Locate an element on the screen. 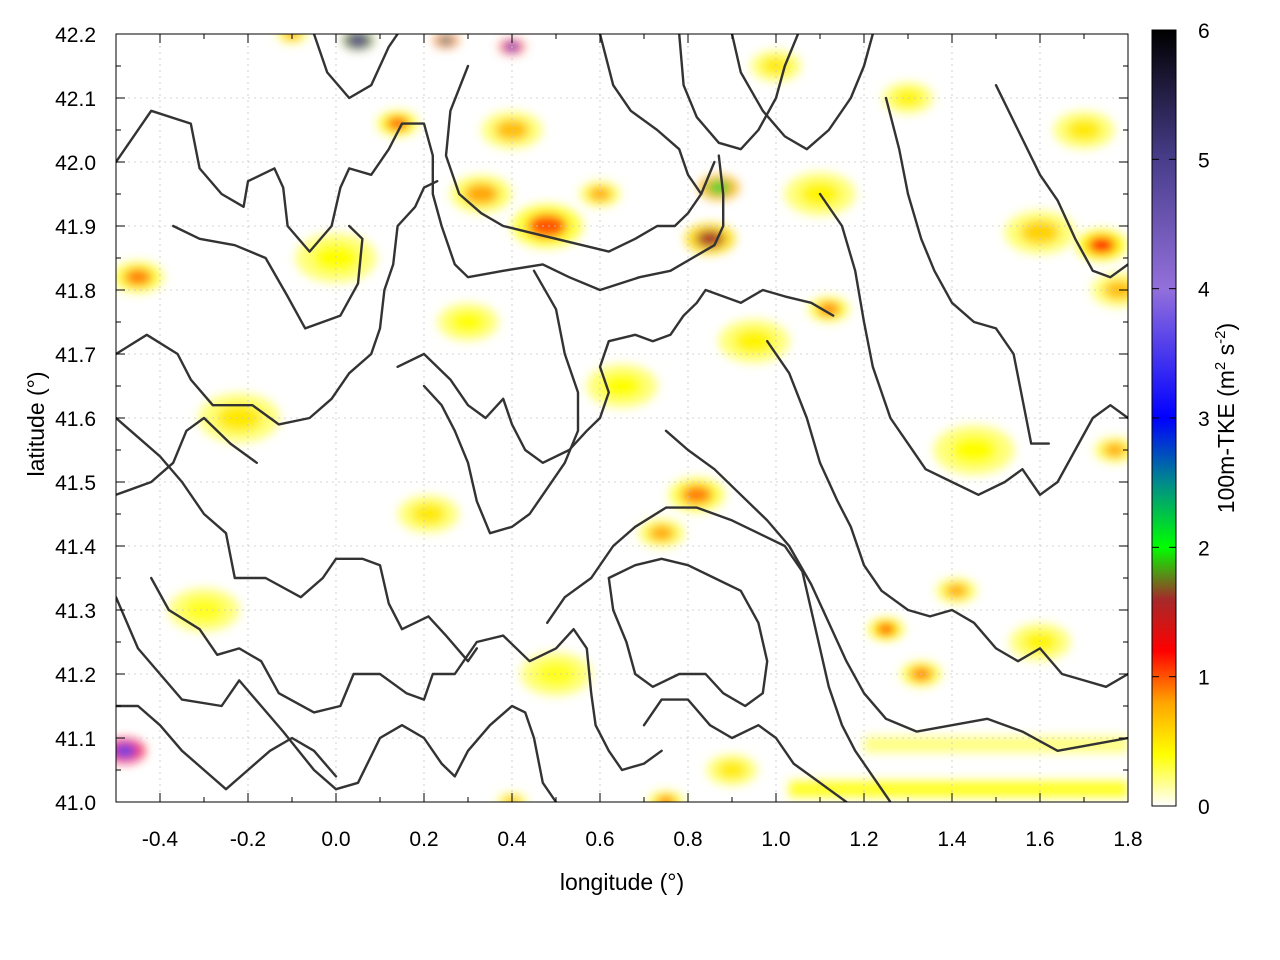 The height and width of the screenshot is (960, 1280). y-tick-label: 41.7 is located at coordinates (75, 355).